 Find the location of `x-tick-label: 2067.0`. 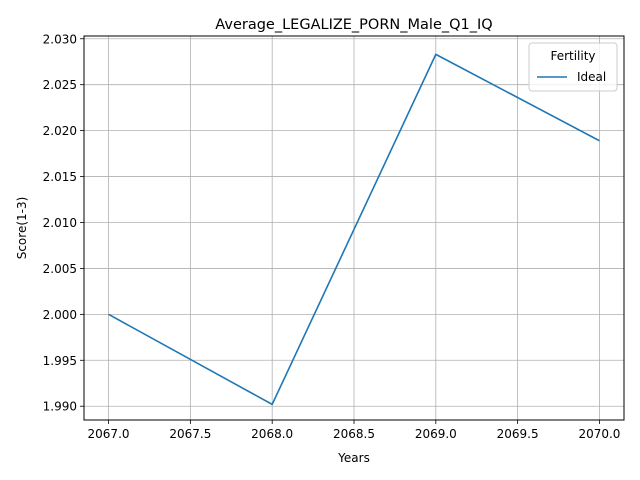

x-tick-label: 2067.0 is located at coordinates (109, 434).